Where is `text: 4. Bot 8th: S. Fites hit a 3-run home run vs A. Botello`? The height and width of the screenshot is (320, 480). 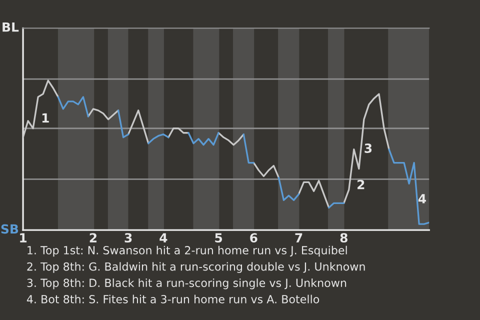
text: 4. Bot 8th: S. Fites hit a 3-run home run vs A. Botello is located at coordinates (173, 299).